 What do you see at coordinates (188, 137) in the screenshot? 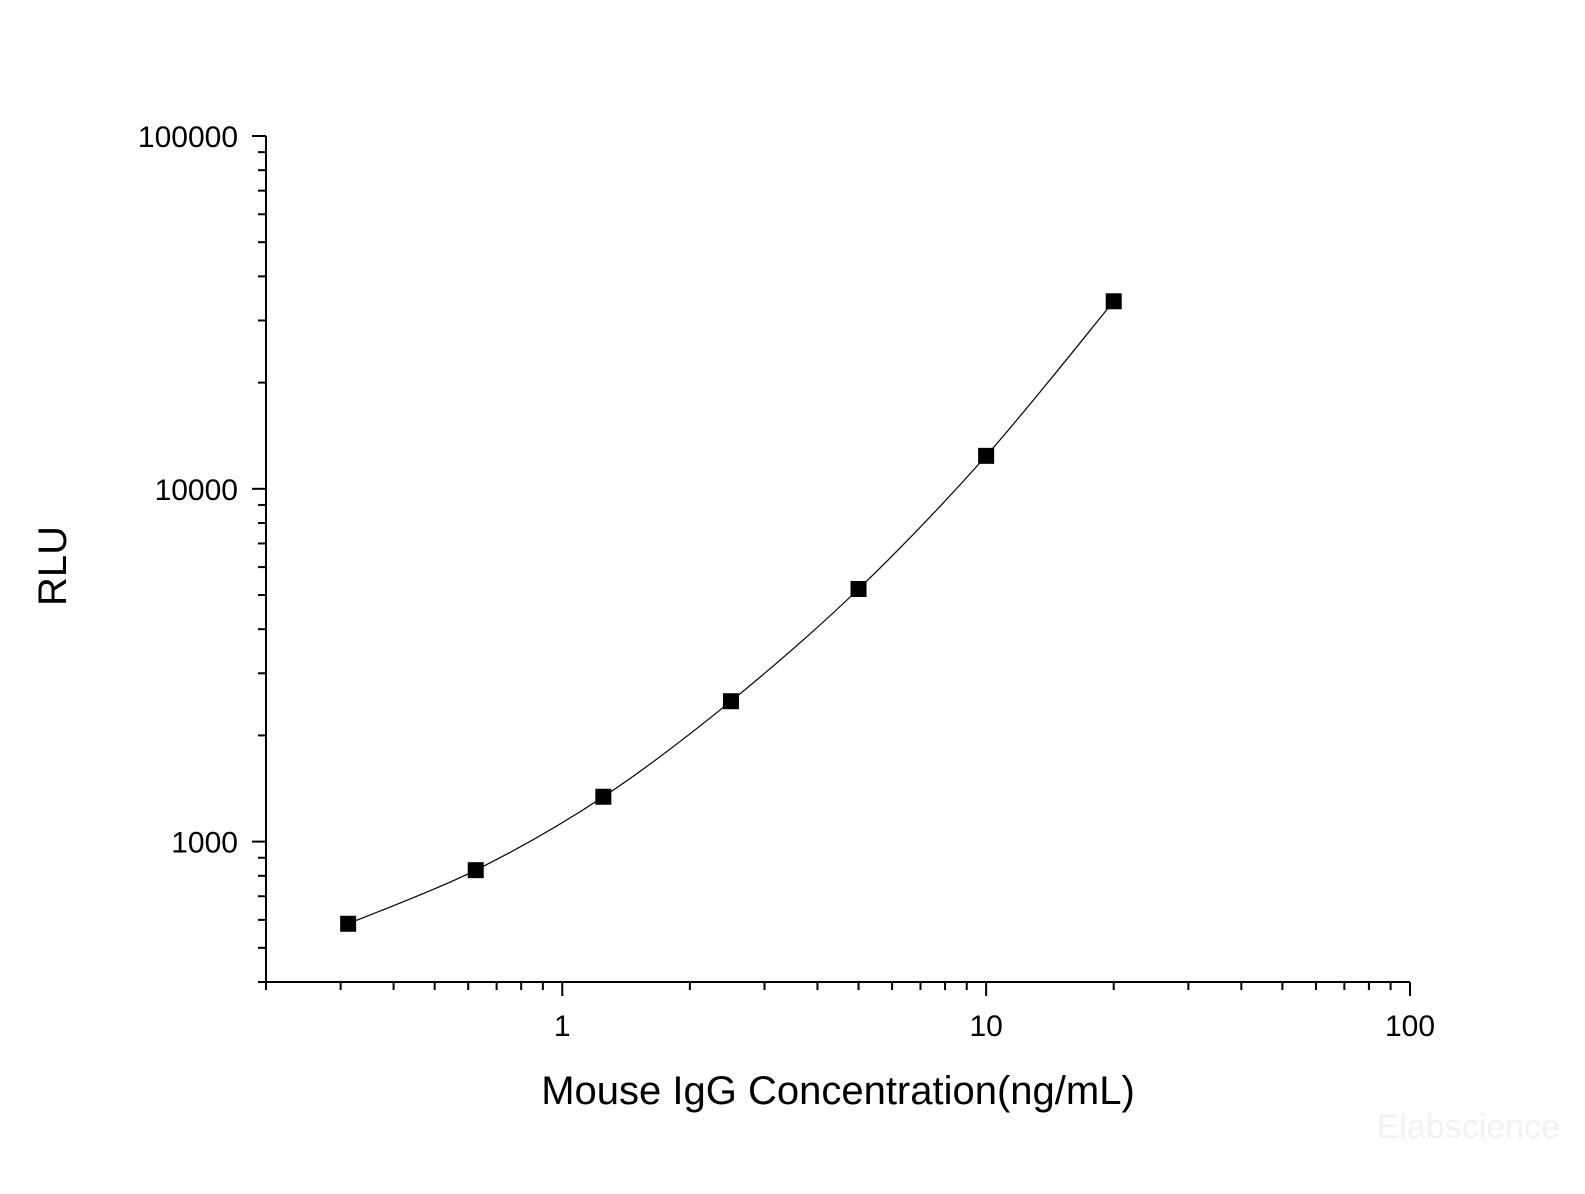
I see `y-tick-label: 100000` at bounding box center [188, 137].